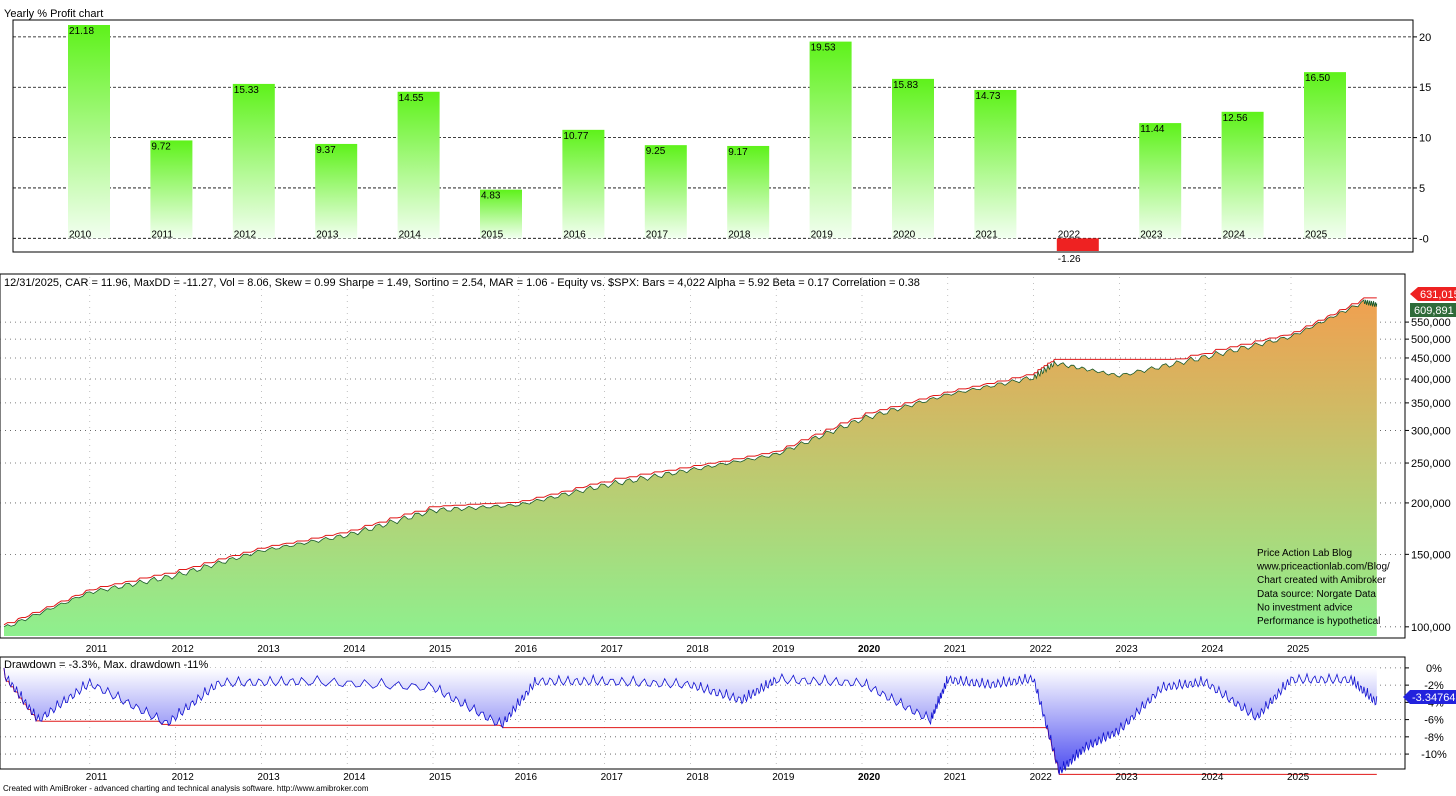  I want to click on drawdown-xtick-label: 2012, so click(183, 777).